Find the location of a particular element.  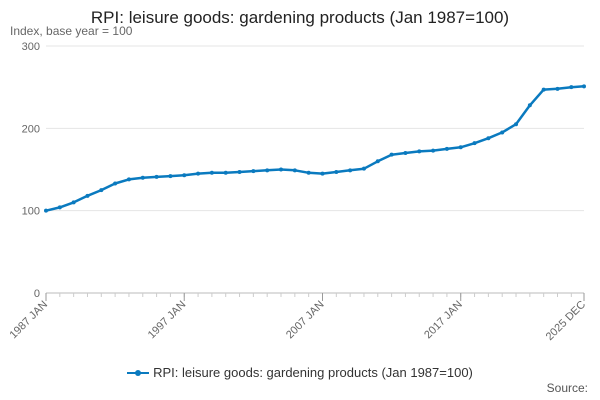

y-tick-label: 0 is located at coordinates (37, 294).